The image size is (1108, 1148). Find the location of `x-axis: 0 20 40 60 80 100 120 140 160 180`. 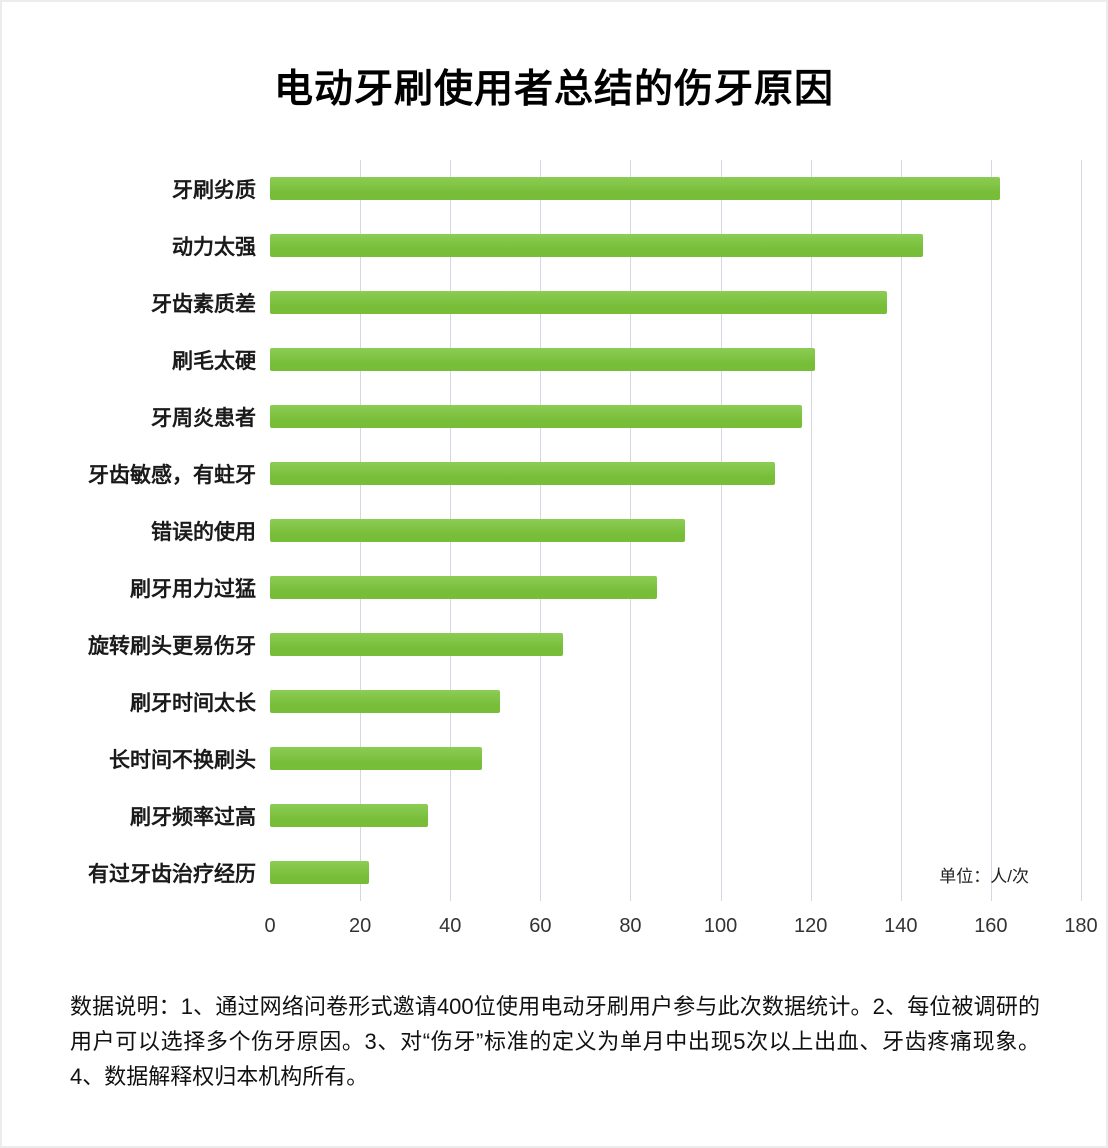

x-axis: 0 20 40 60 80 100 120 140 160 180 is located at coordinates (680, 924).